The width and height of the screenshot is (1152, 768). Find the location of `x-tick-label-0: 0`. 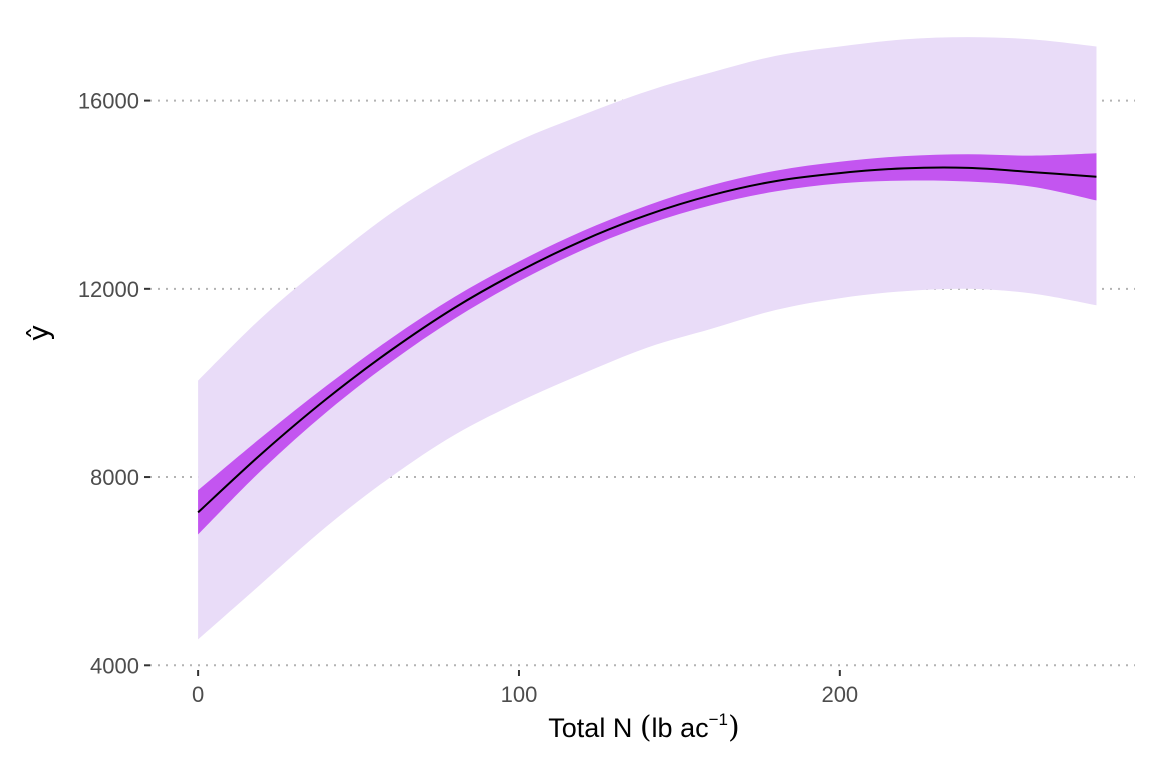

x-tick-label-0: 0 is located at coordinates (198, 694).